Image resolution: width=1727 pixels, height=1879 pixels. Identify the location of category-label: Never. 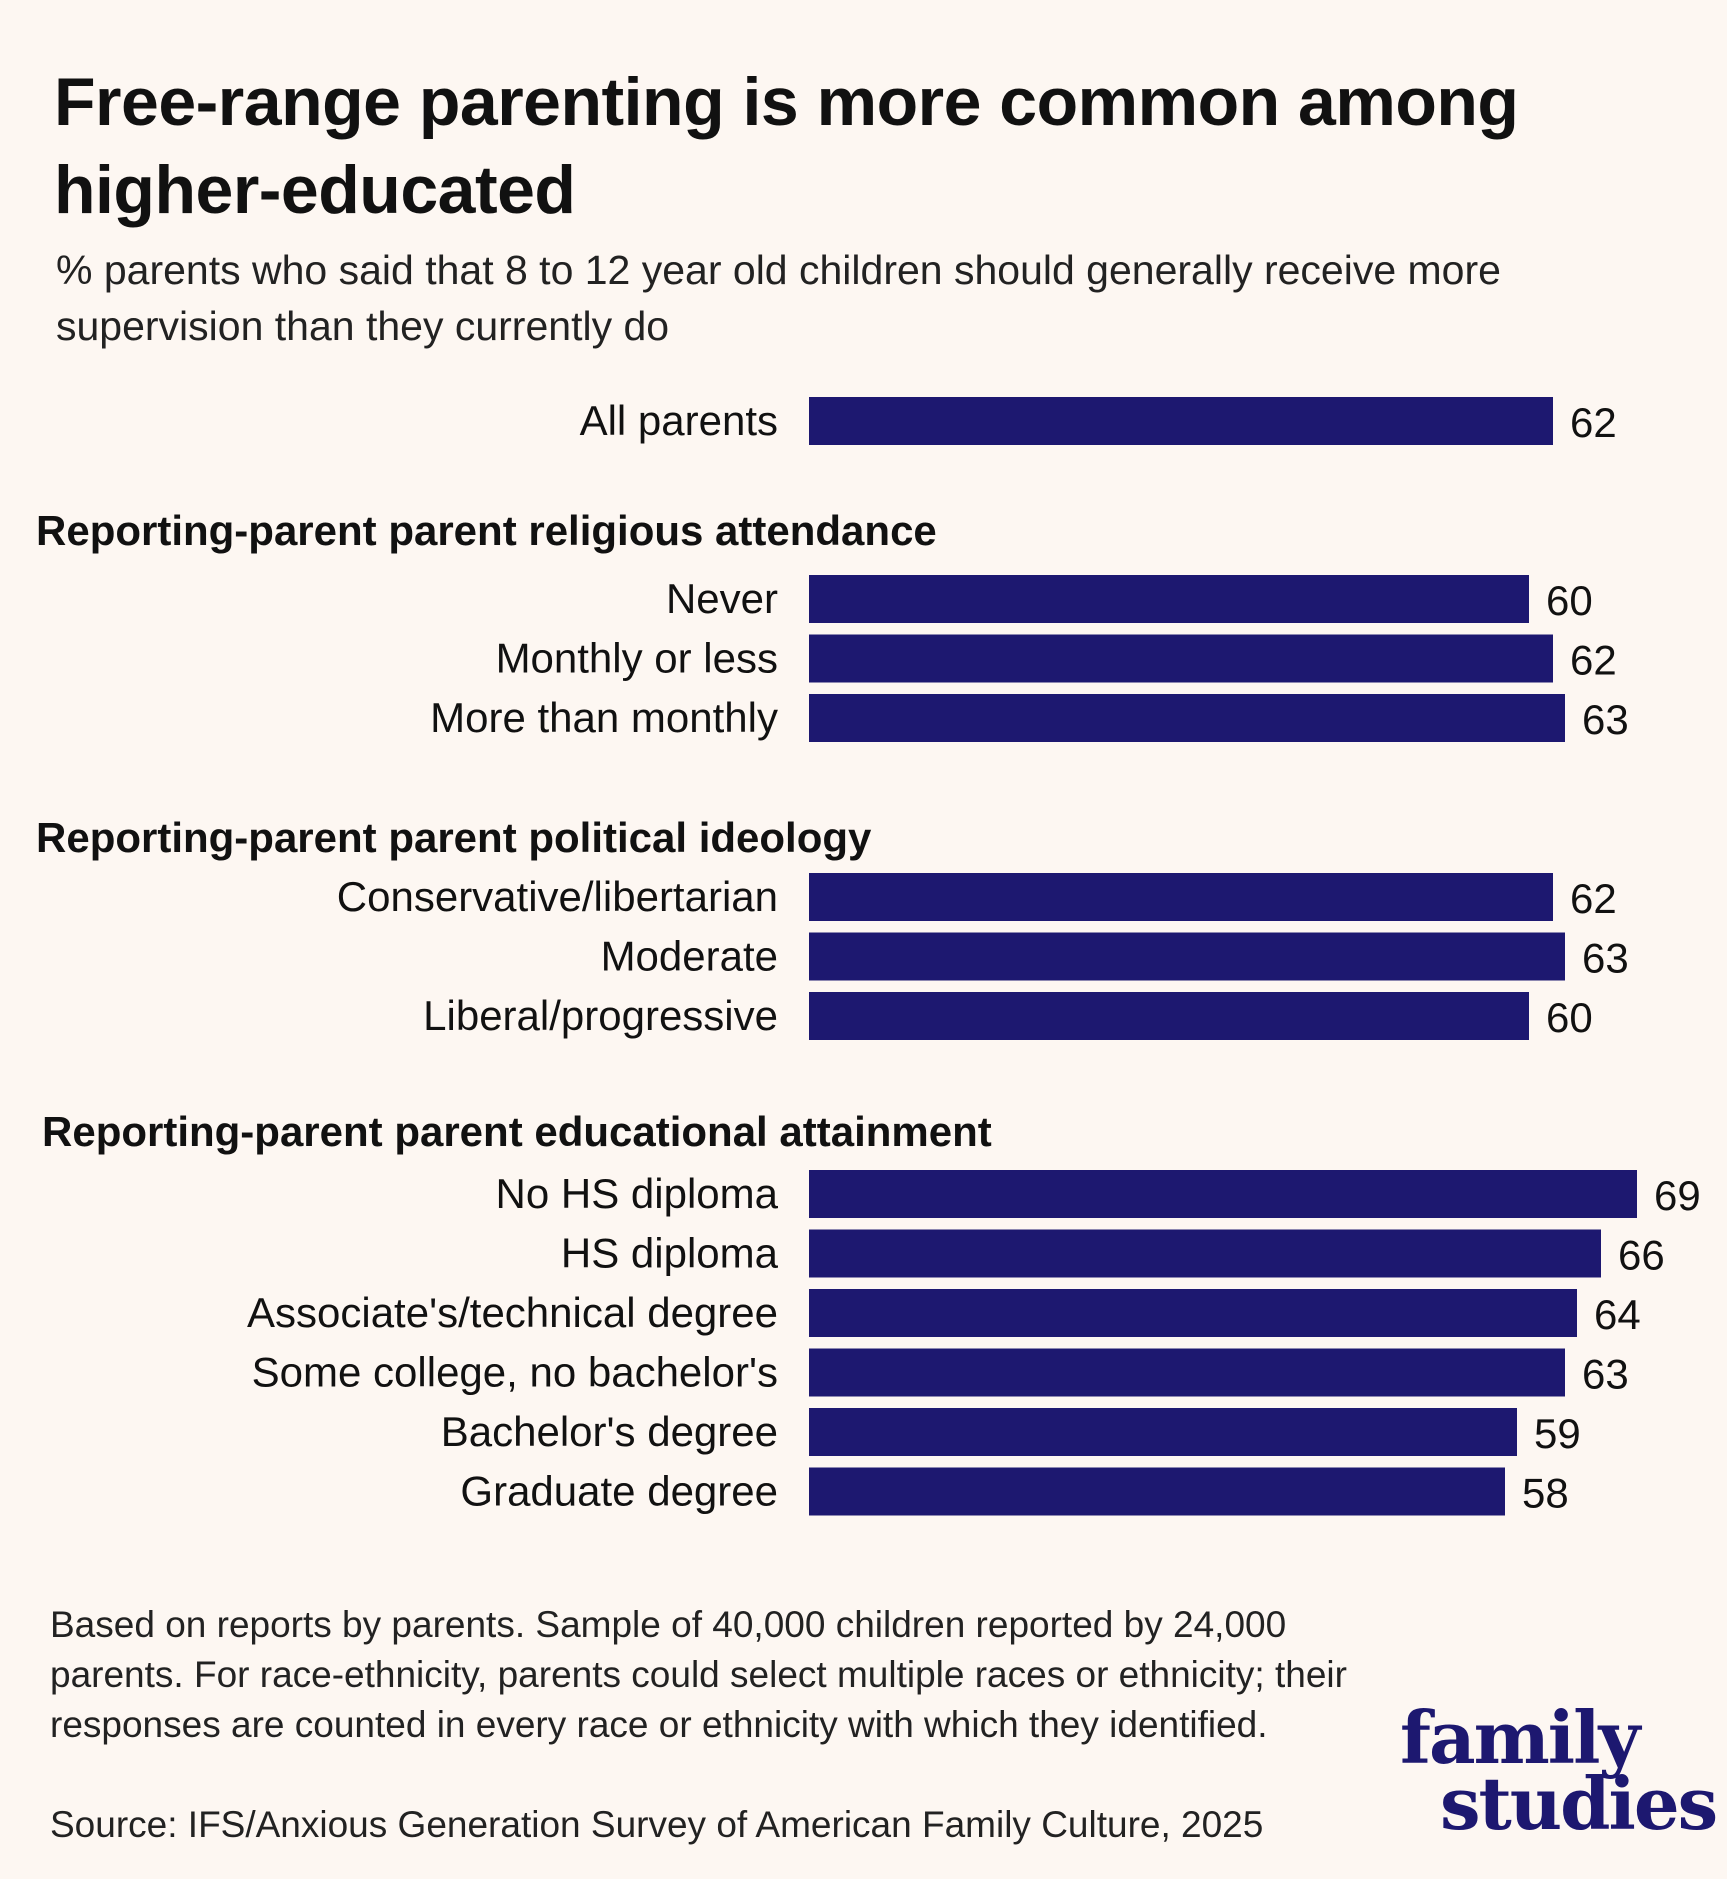
(722, 598).